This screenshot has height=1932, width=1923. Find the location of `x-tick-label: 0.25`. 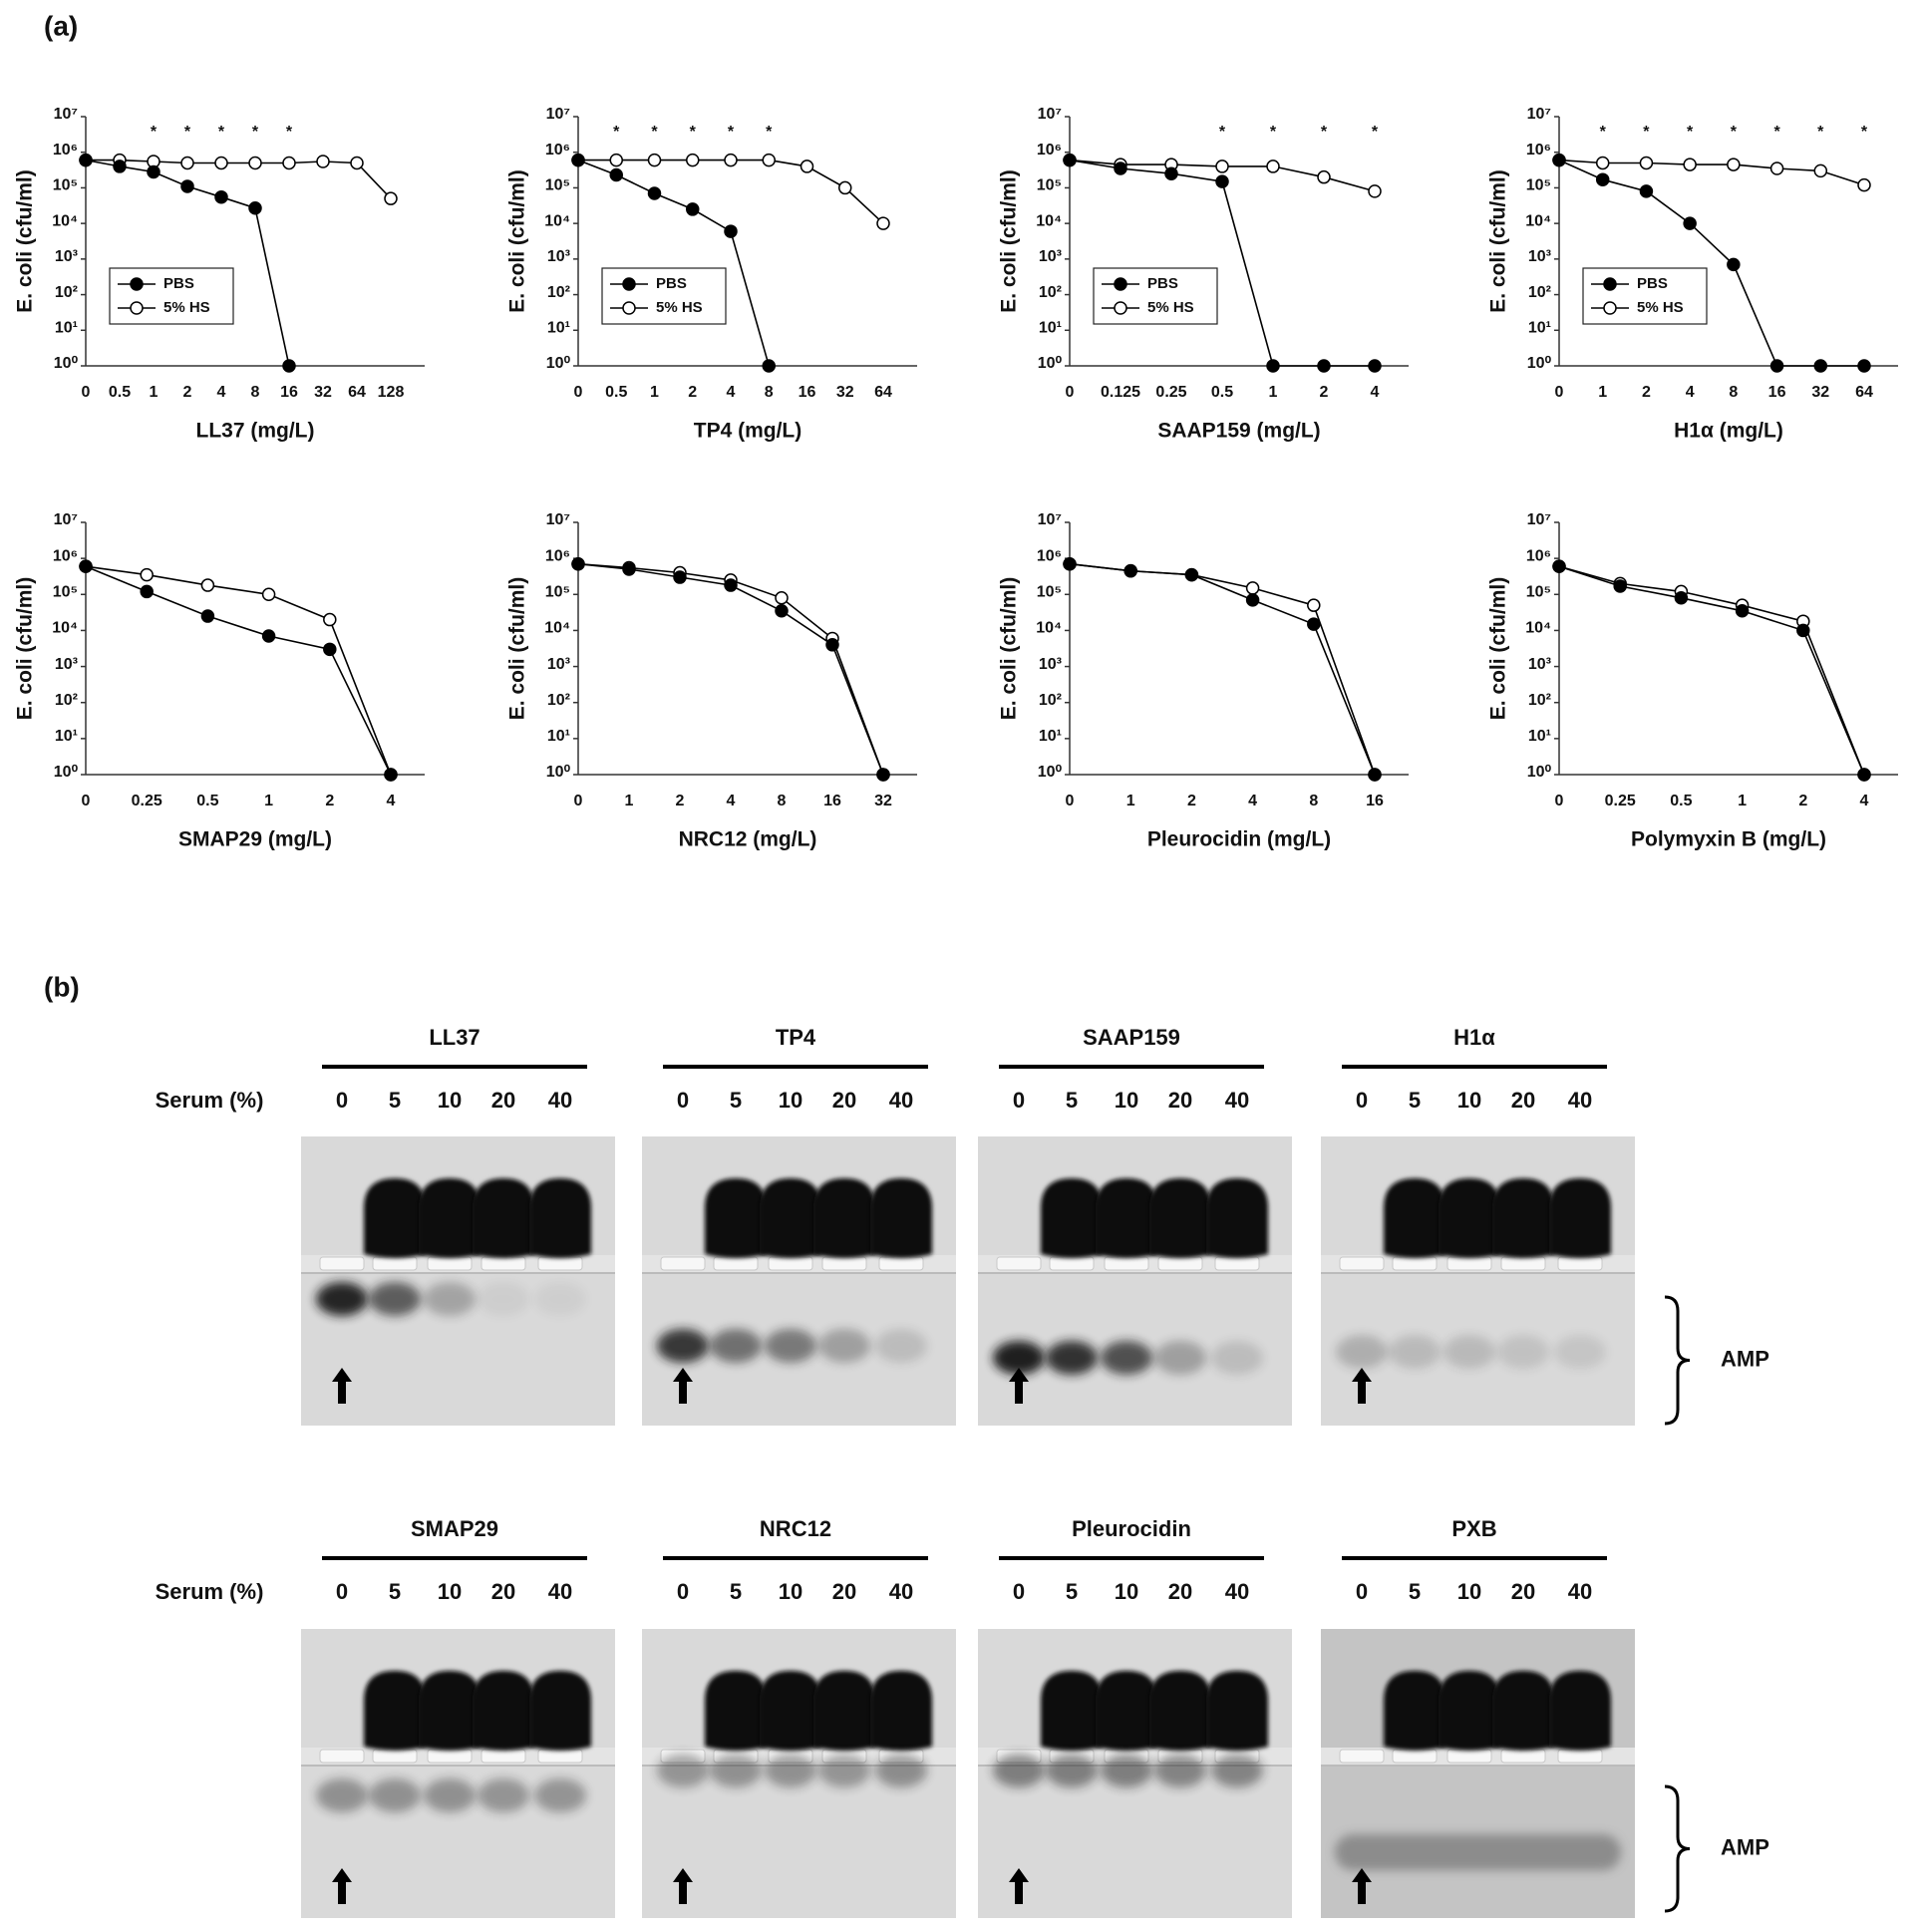

x-tick-label: 0.25 is located at coordinates (147, 801).